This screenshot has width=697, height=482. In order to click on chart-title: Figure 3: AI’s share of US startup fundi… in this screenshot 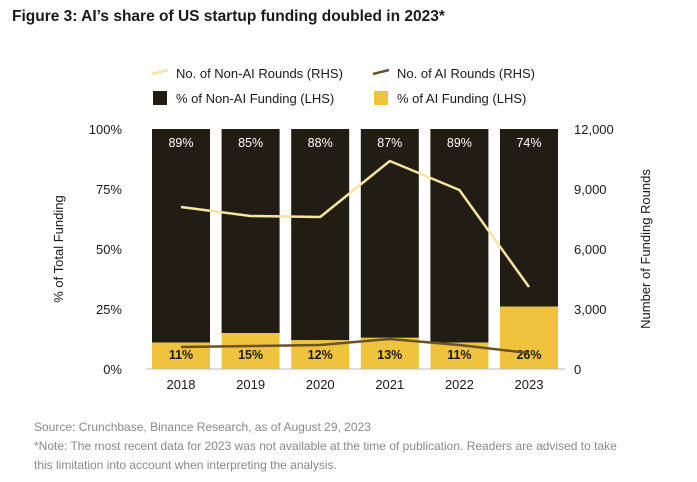, I will do `click(228, 16)`.